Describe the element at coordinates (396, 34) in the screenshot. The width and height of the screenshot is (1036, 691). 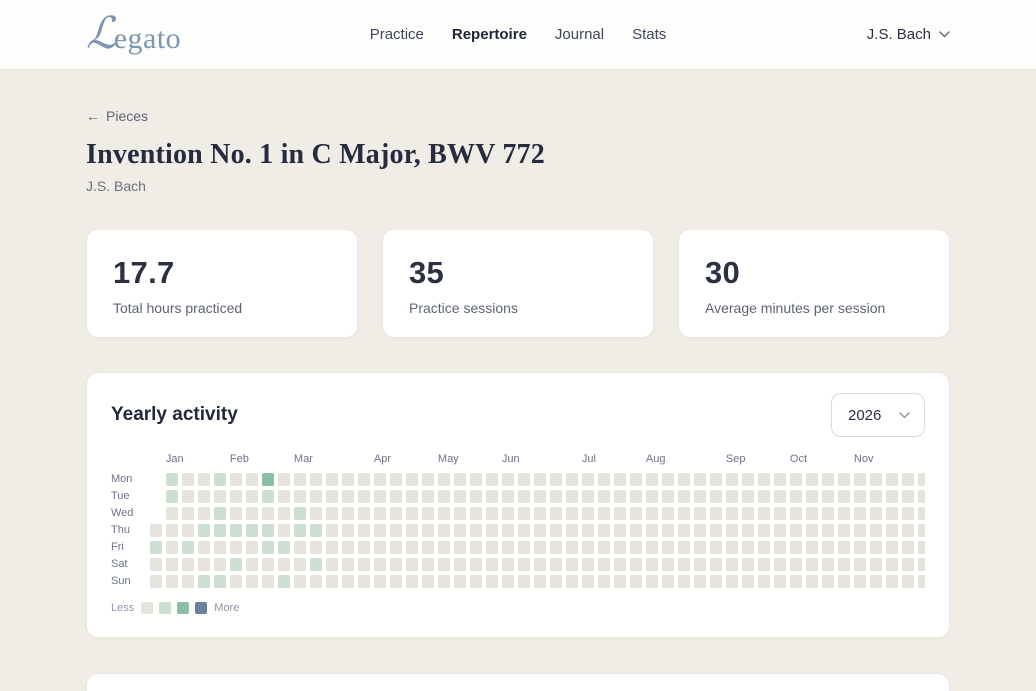
I see `nav-item-practice: Practice` at that location.